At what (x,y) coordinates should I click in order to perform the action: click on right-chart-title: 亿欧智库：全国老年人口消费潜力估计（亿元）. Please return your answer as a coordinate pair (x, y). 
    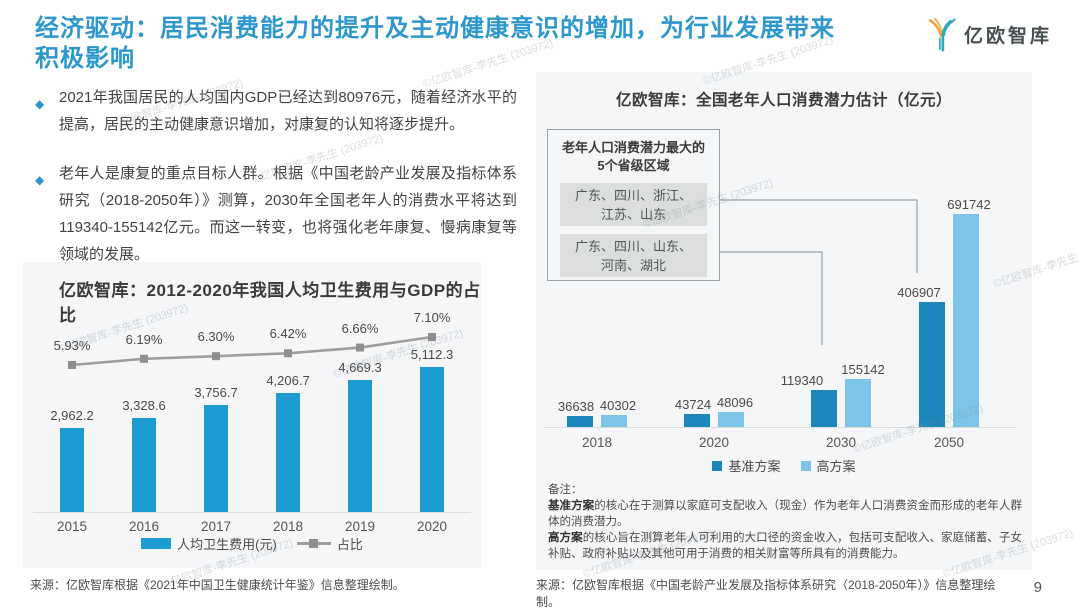
    Looking at the image, I should click on (783, 100).